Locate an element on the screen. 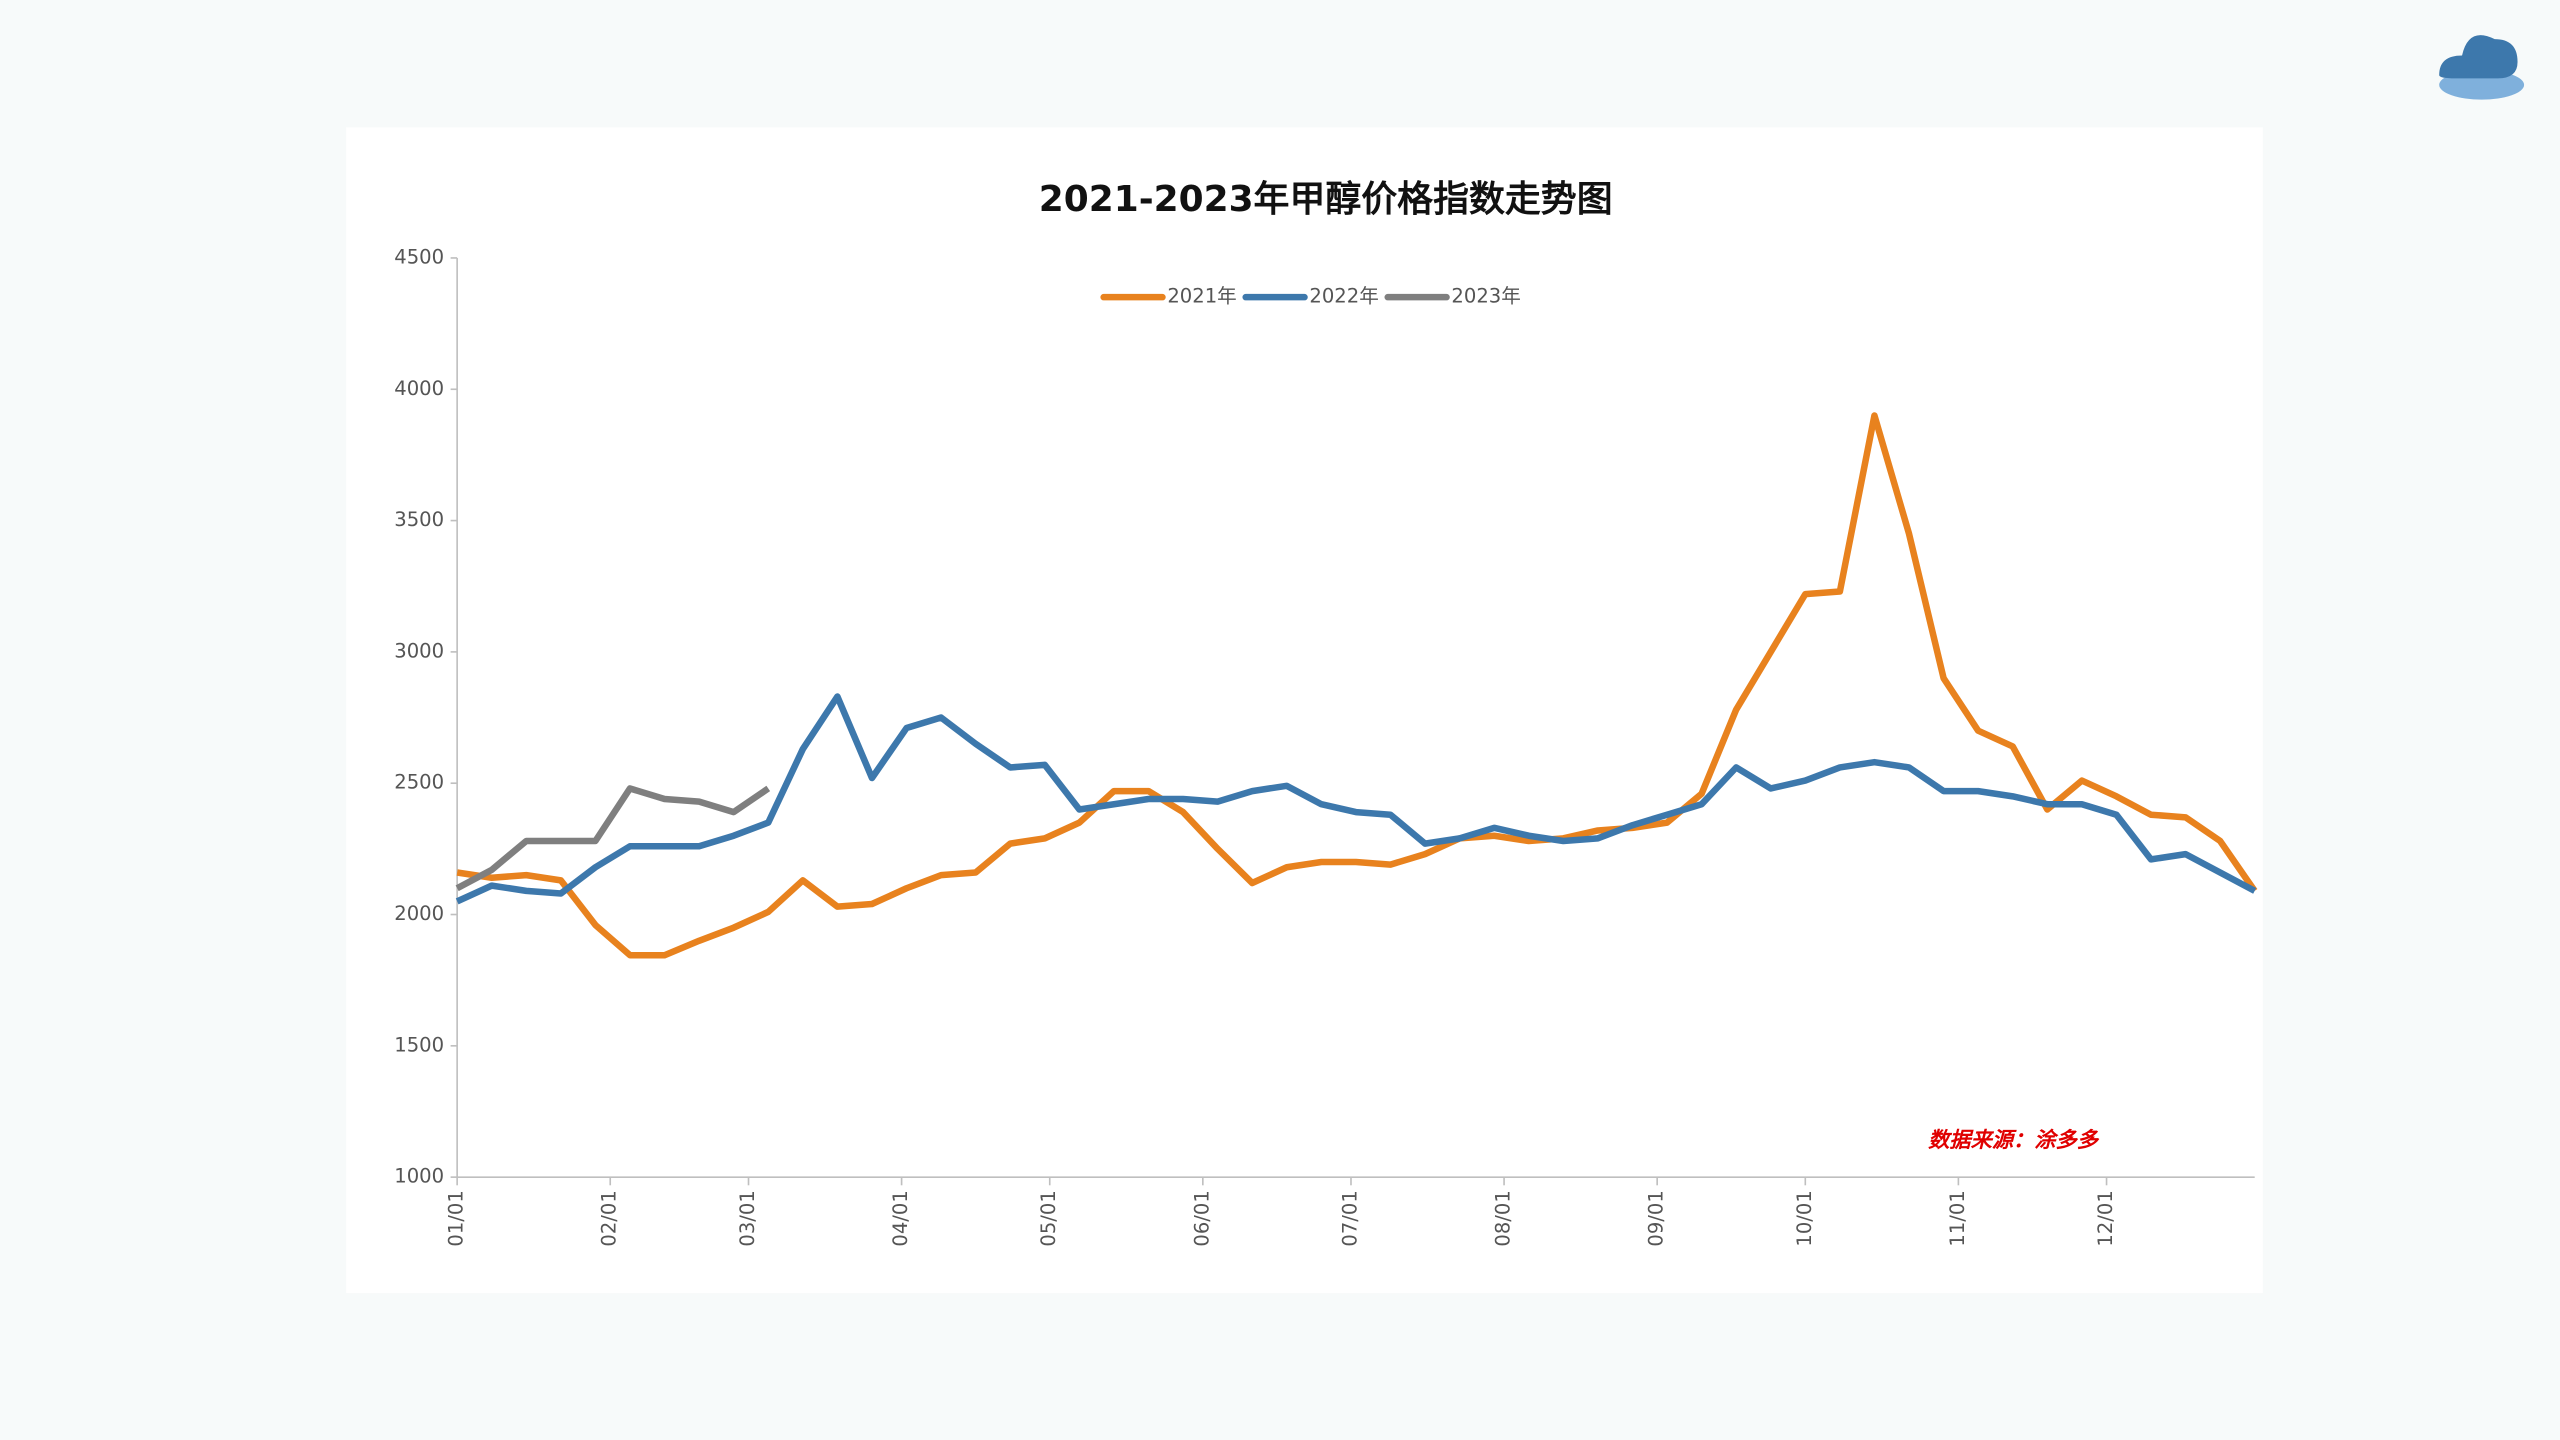 This screenshot has height=1440, width=2560. chart-title: 2021-2023年甲醇价格指数走势图 is located at coordinates (1326, 199).